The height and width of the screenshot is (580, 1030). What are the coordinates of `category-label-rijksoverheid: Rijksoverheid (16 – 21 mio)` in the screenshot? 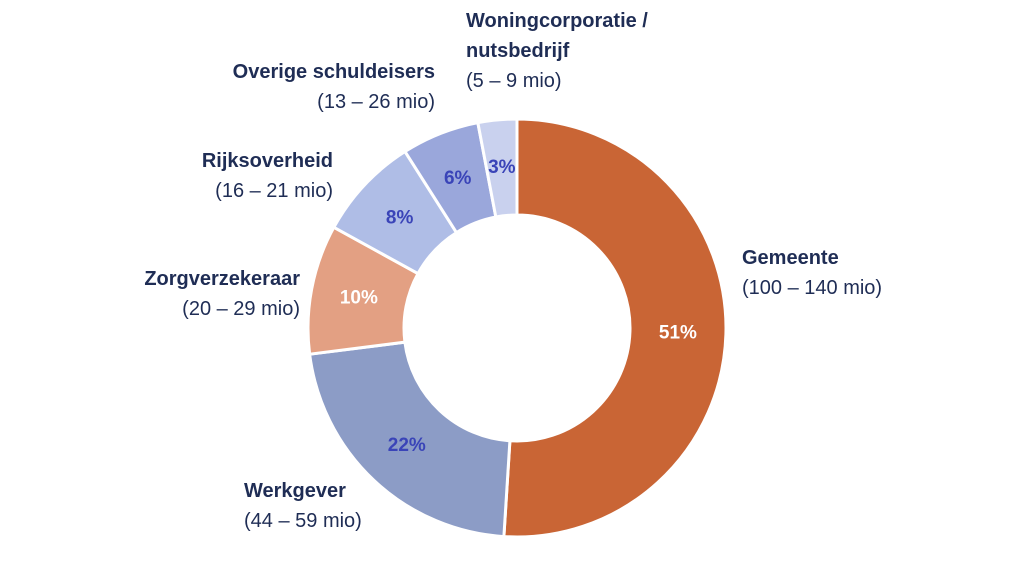 It's located at (267, 176).